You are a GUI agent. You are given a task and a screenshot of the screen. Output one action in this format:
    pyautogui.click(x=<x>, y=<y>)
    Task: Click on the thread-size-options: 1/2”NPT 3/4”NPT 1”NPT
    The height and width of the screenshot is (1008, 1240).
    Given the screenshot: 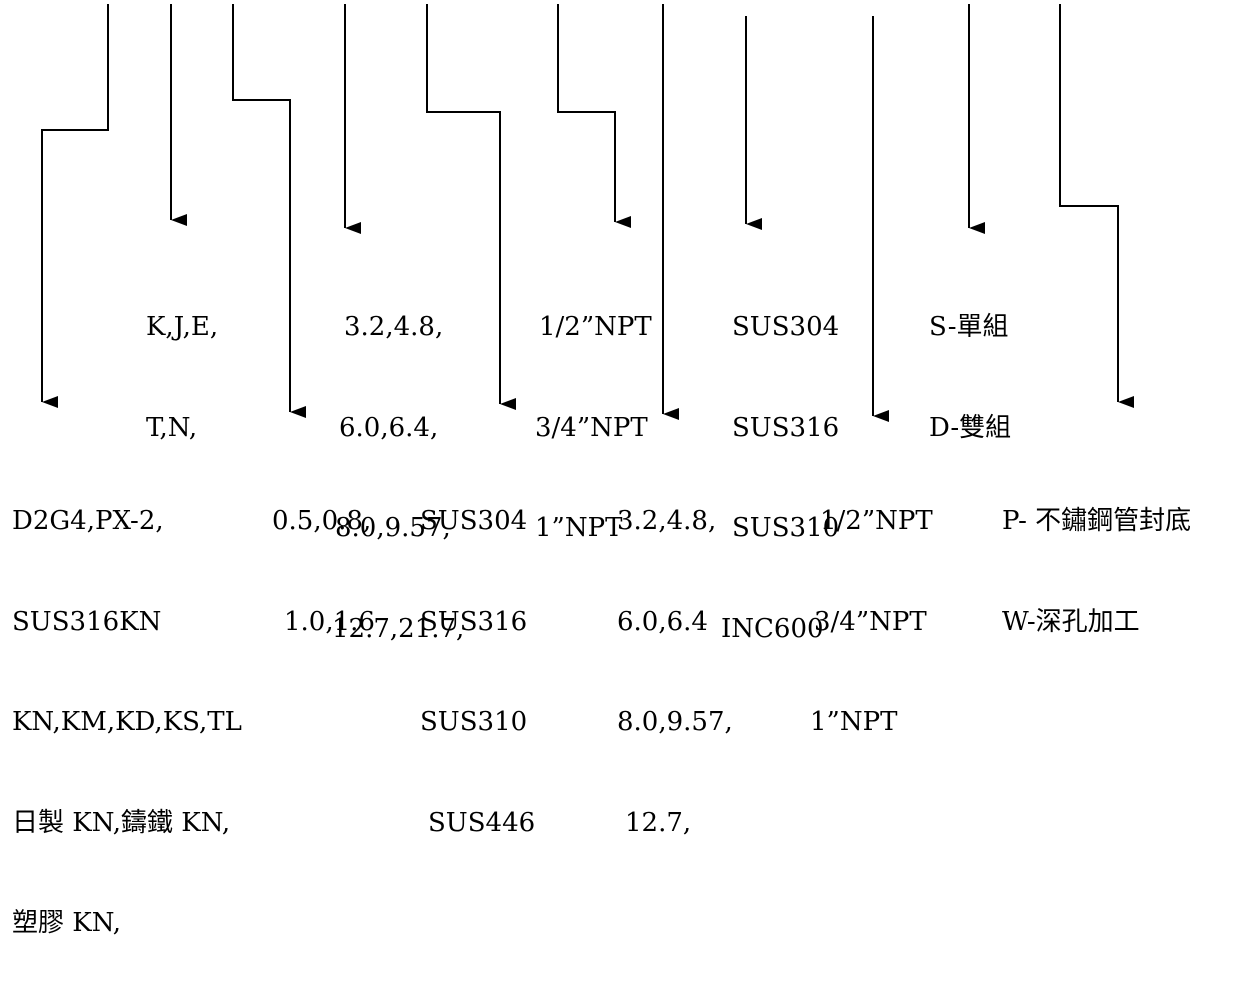 What is the action you would take?
    pyautogui.click(x=593, y=428)
    